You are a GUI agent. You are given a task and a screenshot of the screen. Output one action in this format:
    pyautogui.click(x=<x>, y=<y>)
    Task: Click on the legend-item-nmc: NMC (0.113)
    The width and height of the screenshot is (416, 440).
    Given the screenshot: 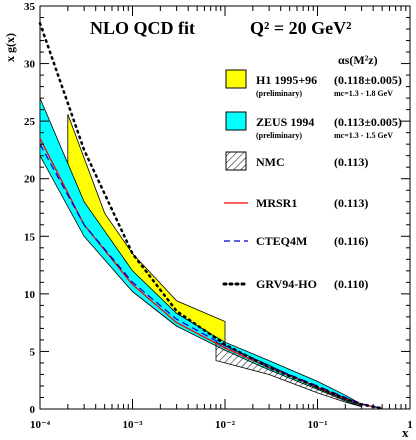 What is the action you would take?
    pyautogui.click(x=296, y=161)
    